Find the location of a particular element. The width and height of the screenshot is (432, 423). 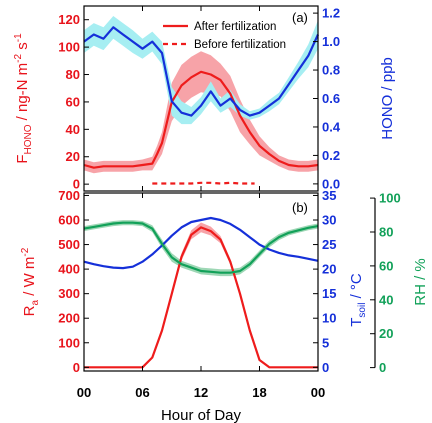

panel-label-a: (a) is located at coordinates (300, 17).